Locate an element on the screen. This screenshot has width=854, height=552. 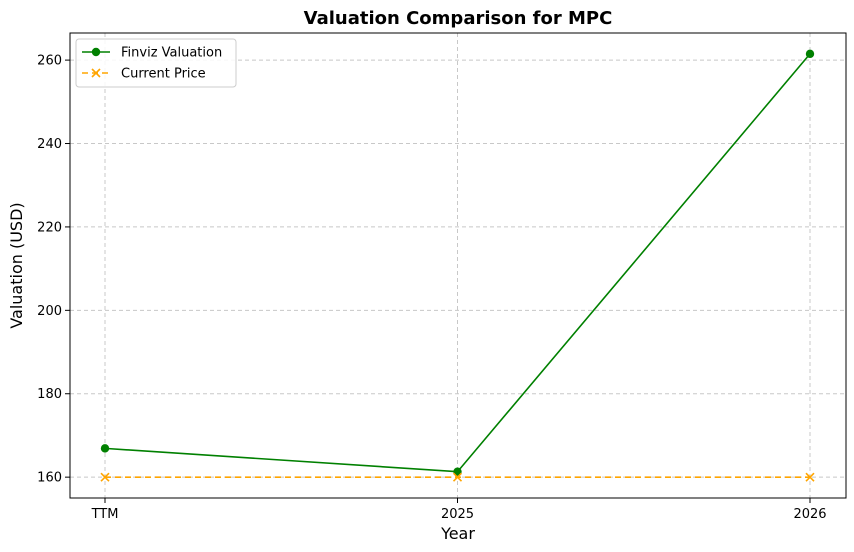
y-tick-label: 240 is located at coordinates (49, 144).